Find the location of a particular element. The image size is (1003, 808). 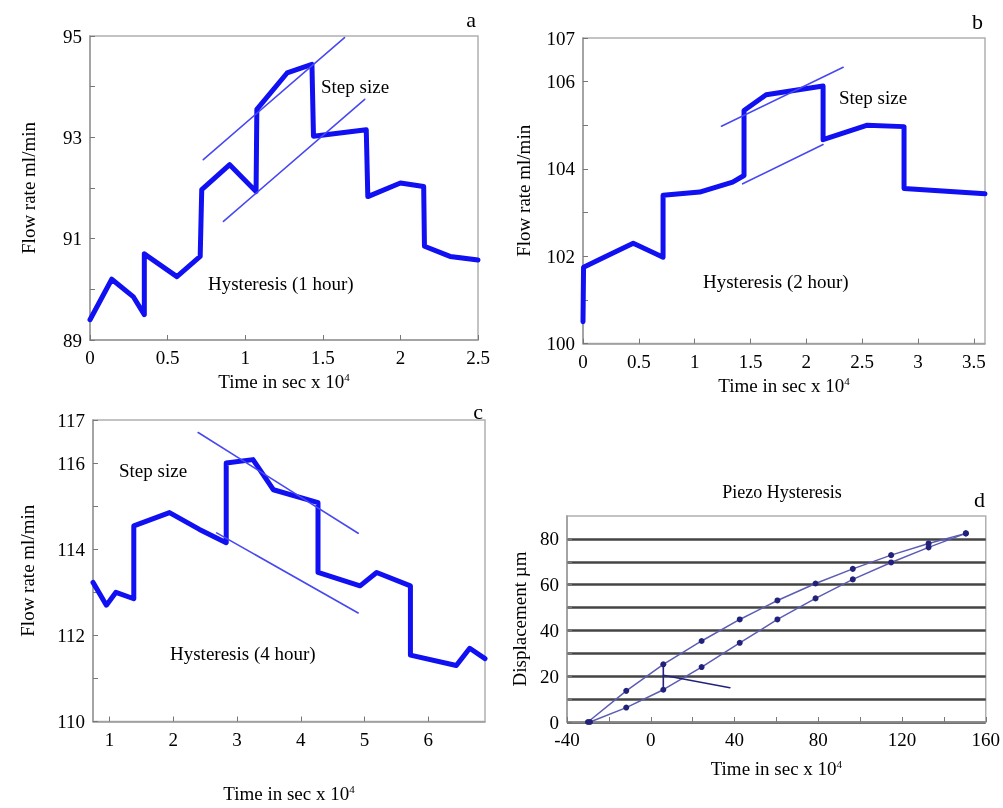

chart-title: Piezo Hysteresis is located at coordinates (782, 492).